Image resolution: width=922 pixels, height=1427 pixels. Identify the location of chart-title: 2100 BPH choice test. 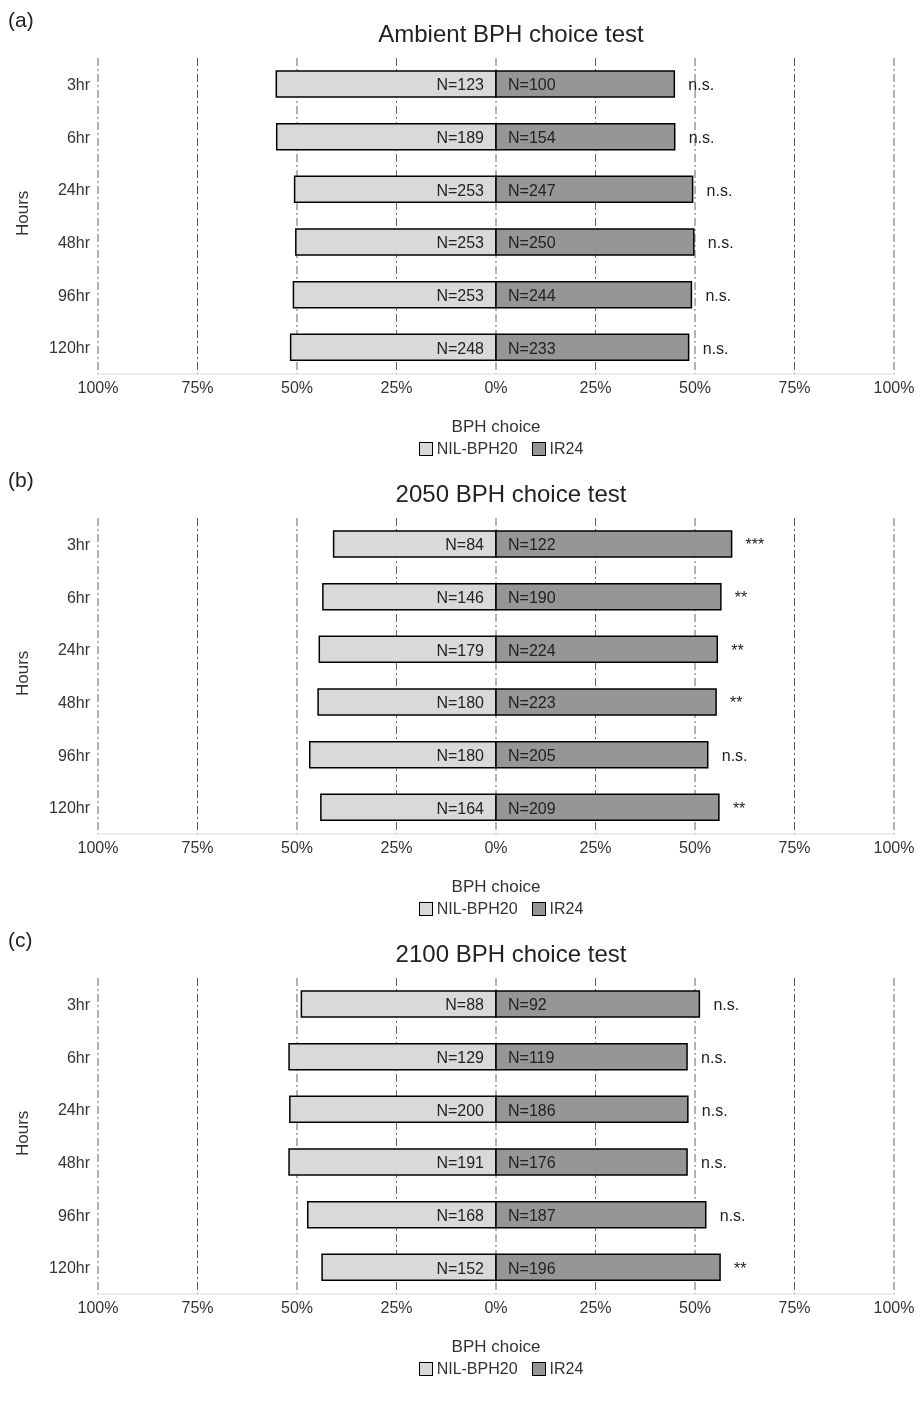
(511, 953).